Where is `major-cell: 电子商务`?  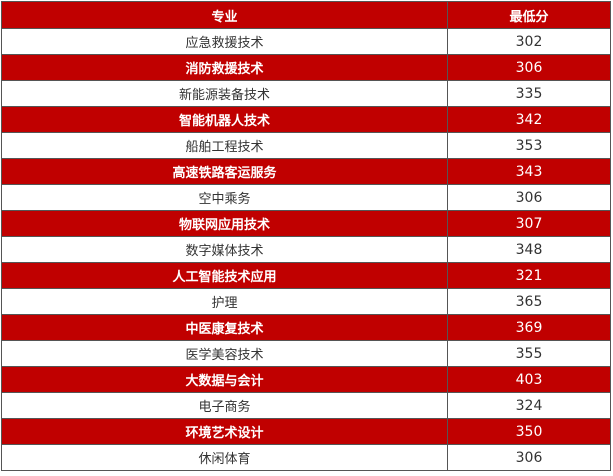 major-cell: 电子商务 is located at coordinates (224, 405).